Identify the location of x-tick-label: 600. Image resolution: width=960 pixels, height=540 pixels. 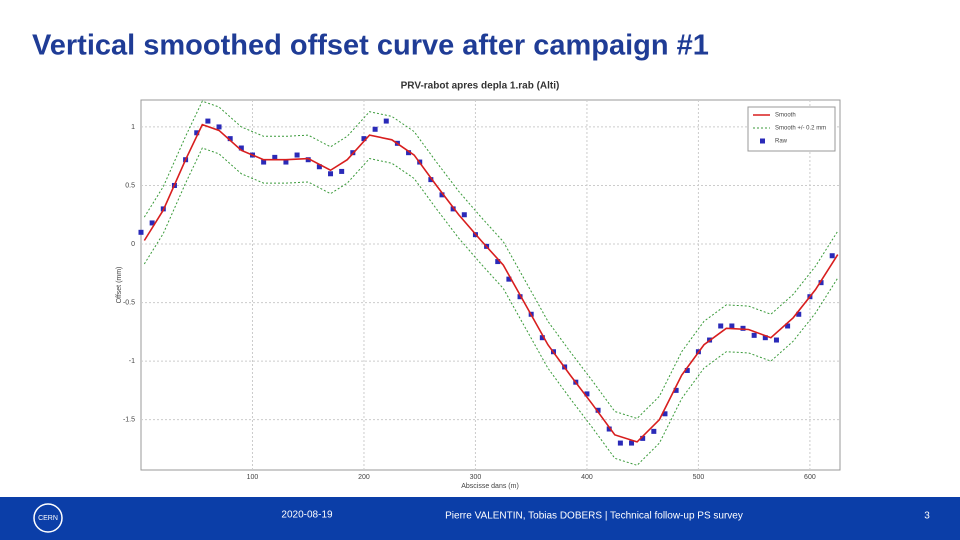
(810, 477).